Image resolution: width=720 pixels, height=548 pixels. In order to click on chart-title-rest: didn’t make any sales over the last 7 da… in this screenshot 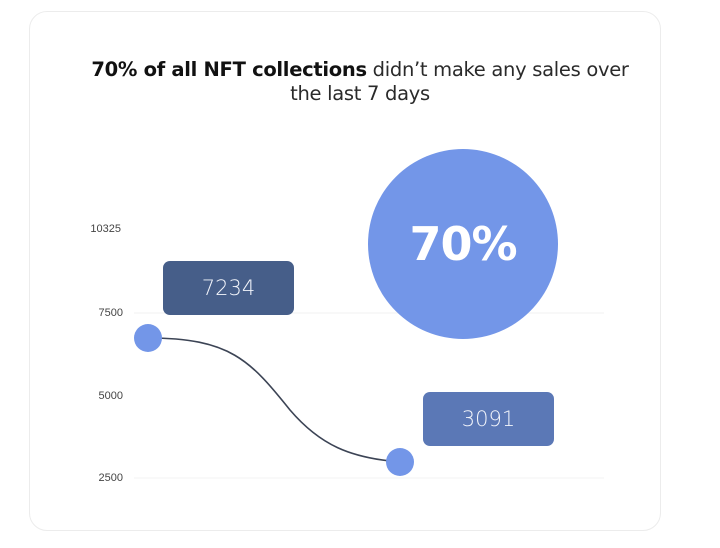, I will do `click(459, 81)`.